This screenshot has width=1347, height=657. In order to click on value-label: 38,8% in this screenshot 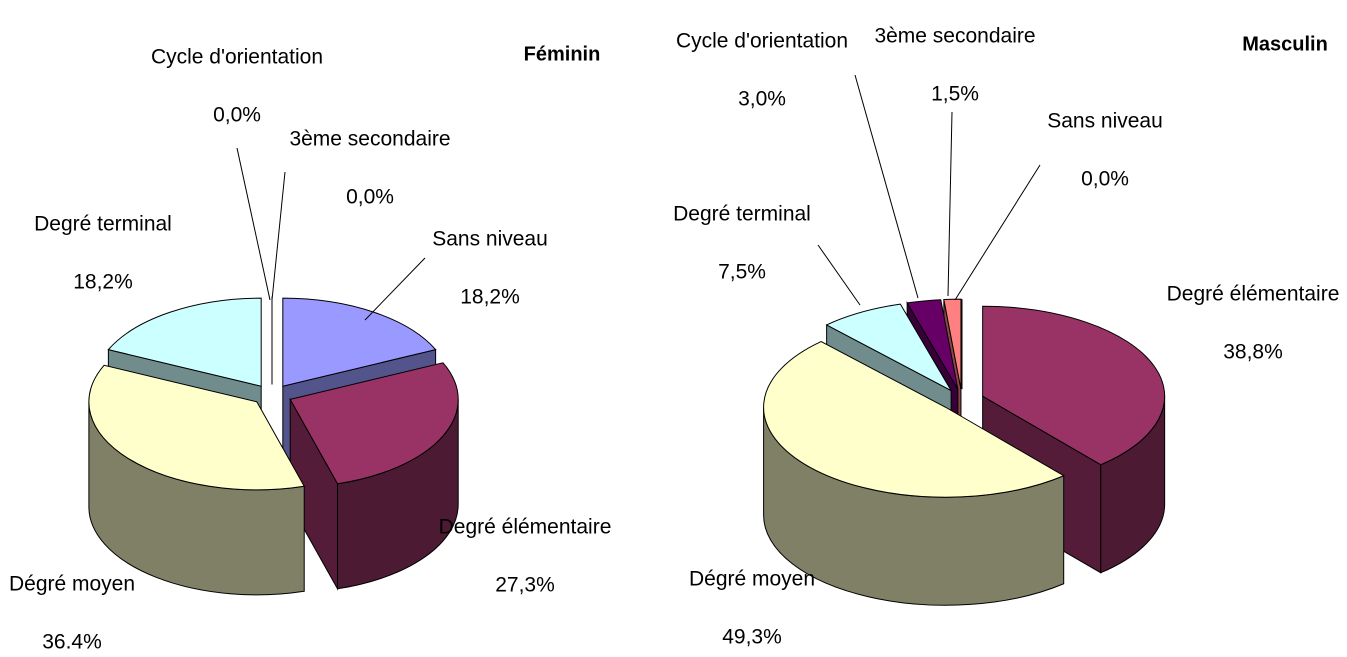, I will do `click(1253, 352)`.